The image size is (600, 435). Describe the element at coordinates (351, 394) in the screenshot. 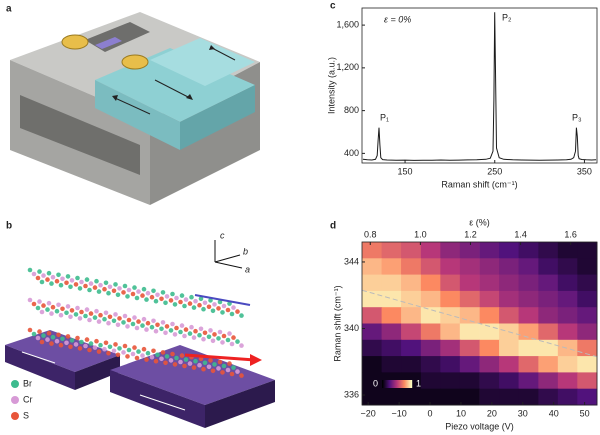

I see `y-tick-label: 336` at that location.